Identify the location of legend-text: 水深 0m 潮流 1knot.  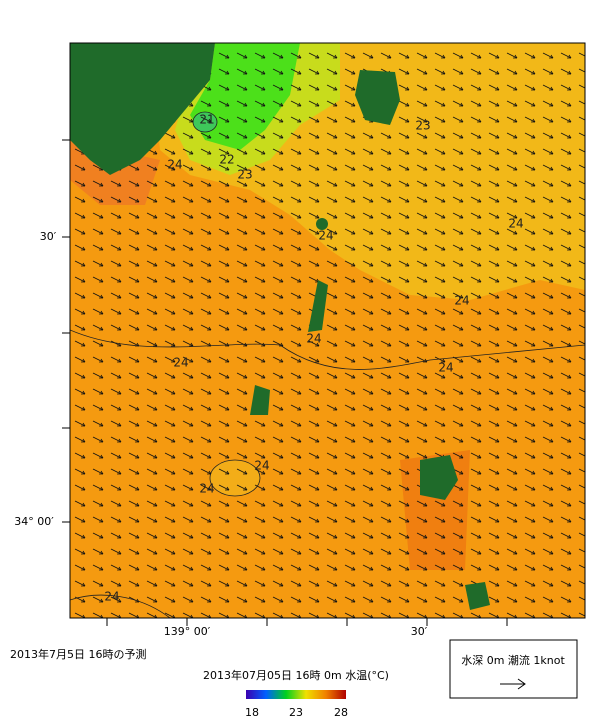
(513, 660).